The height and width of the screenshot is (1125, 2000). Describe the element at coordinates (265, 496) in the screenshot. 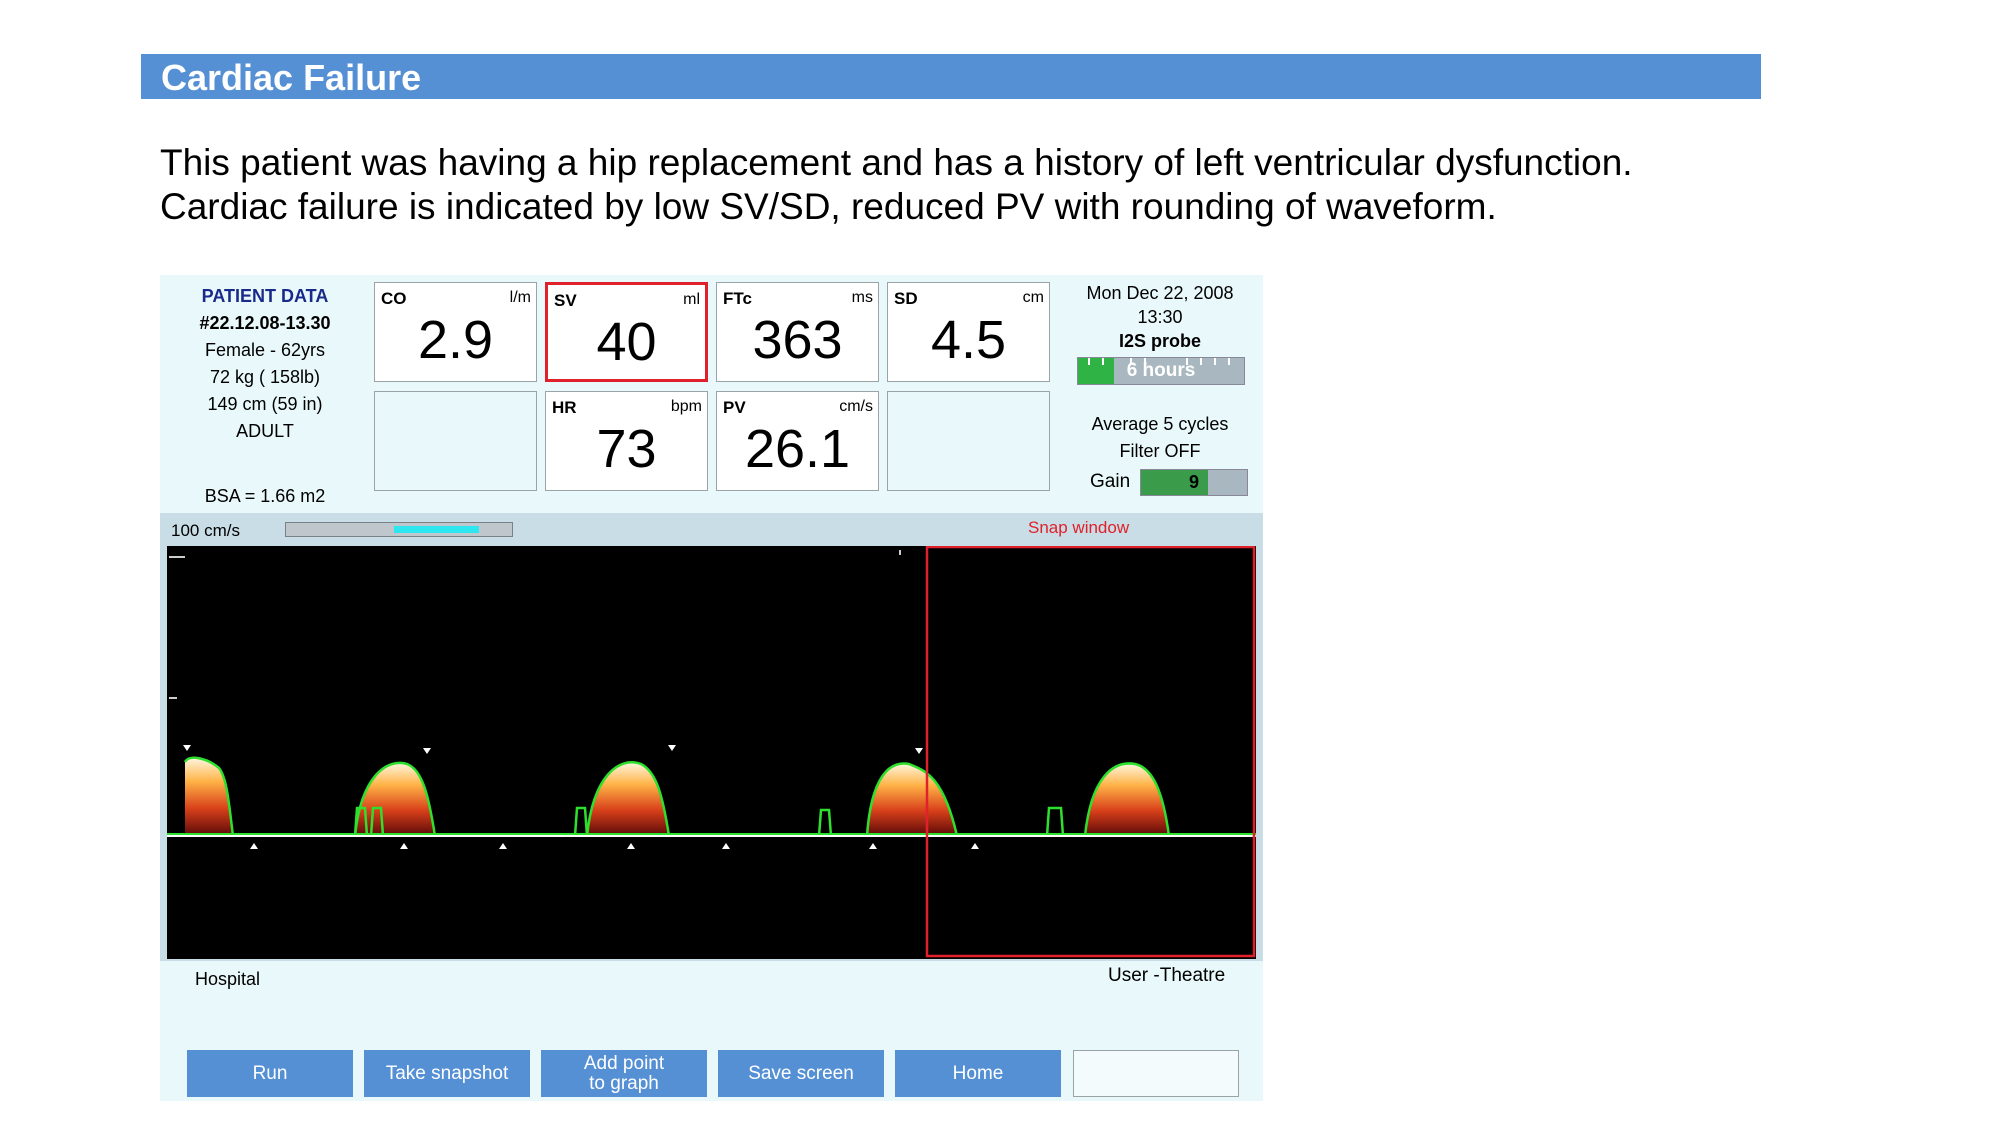

I see `patient-bsa: BSA = 1.66 m2` at that location.